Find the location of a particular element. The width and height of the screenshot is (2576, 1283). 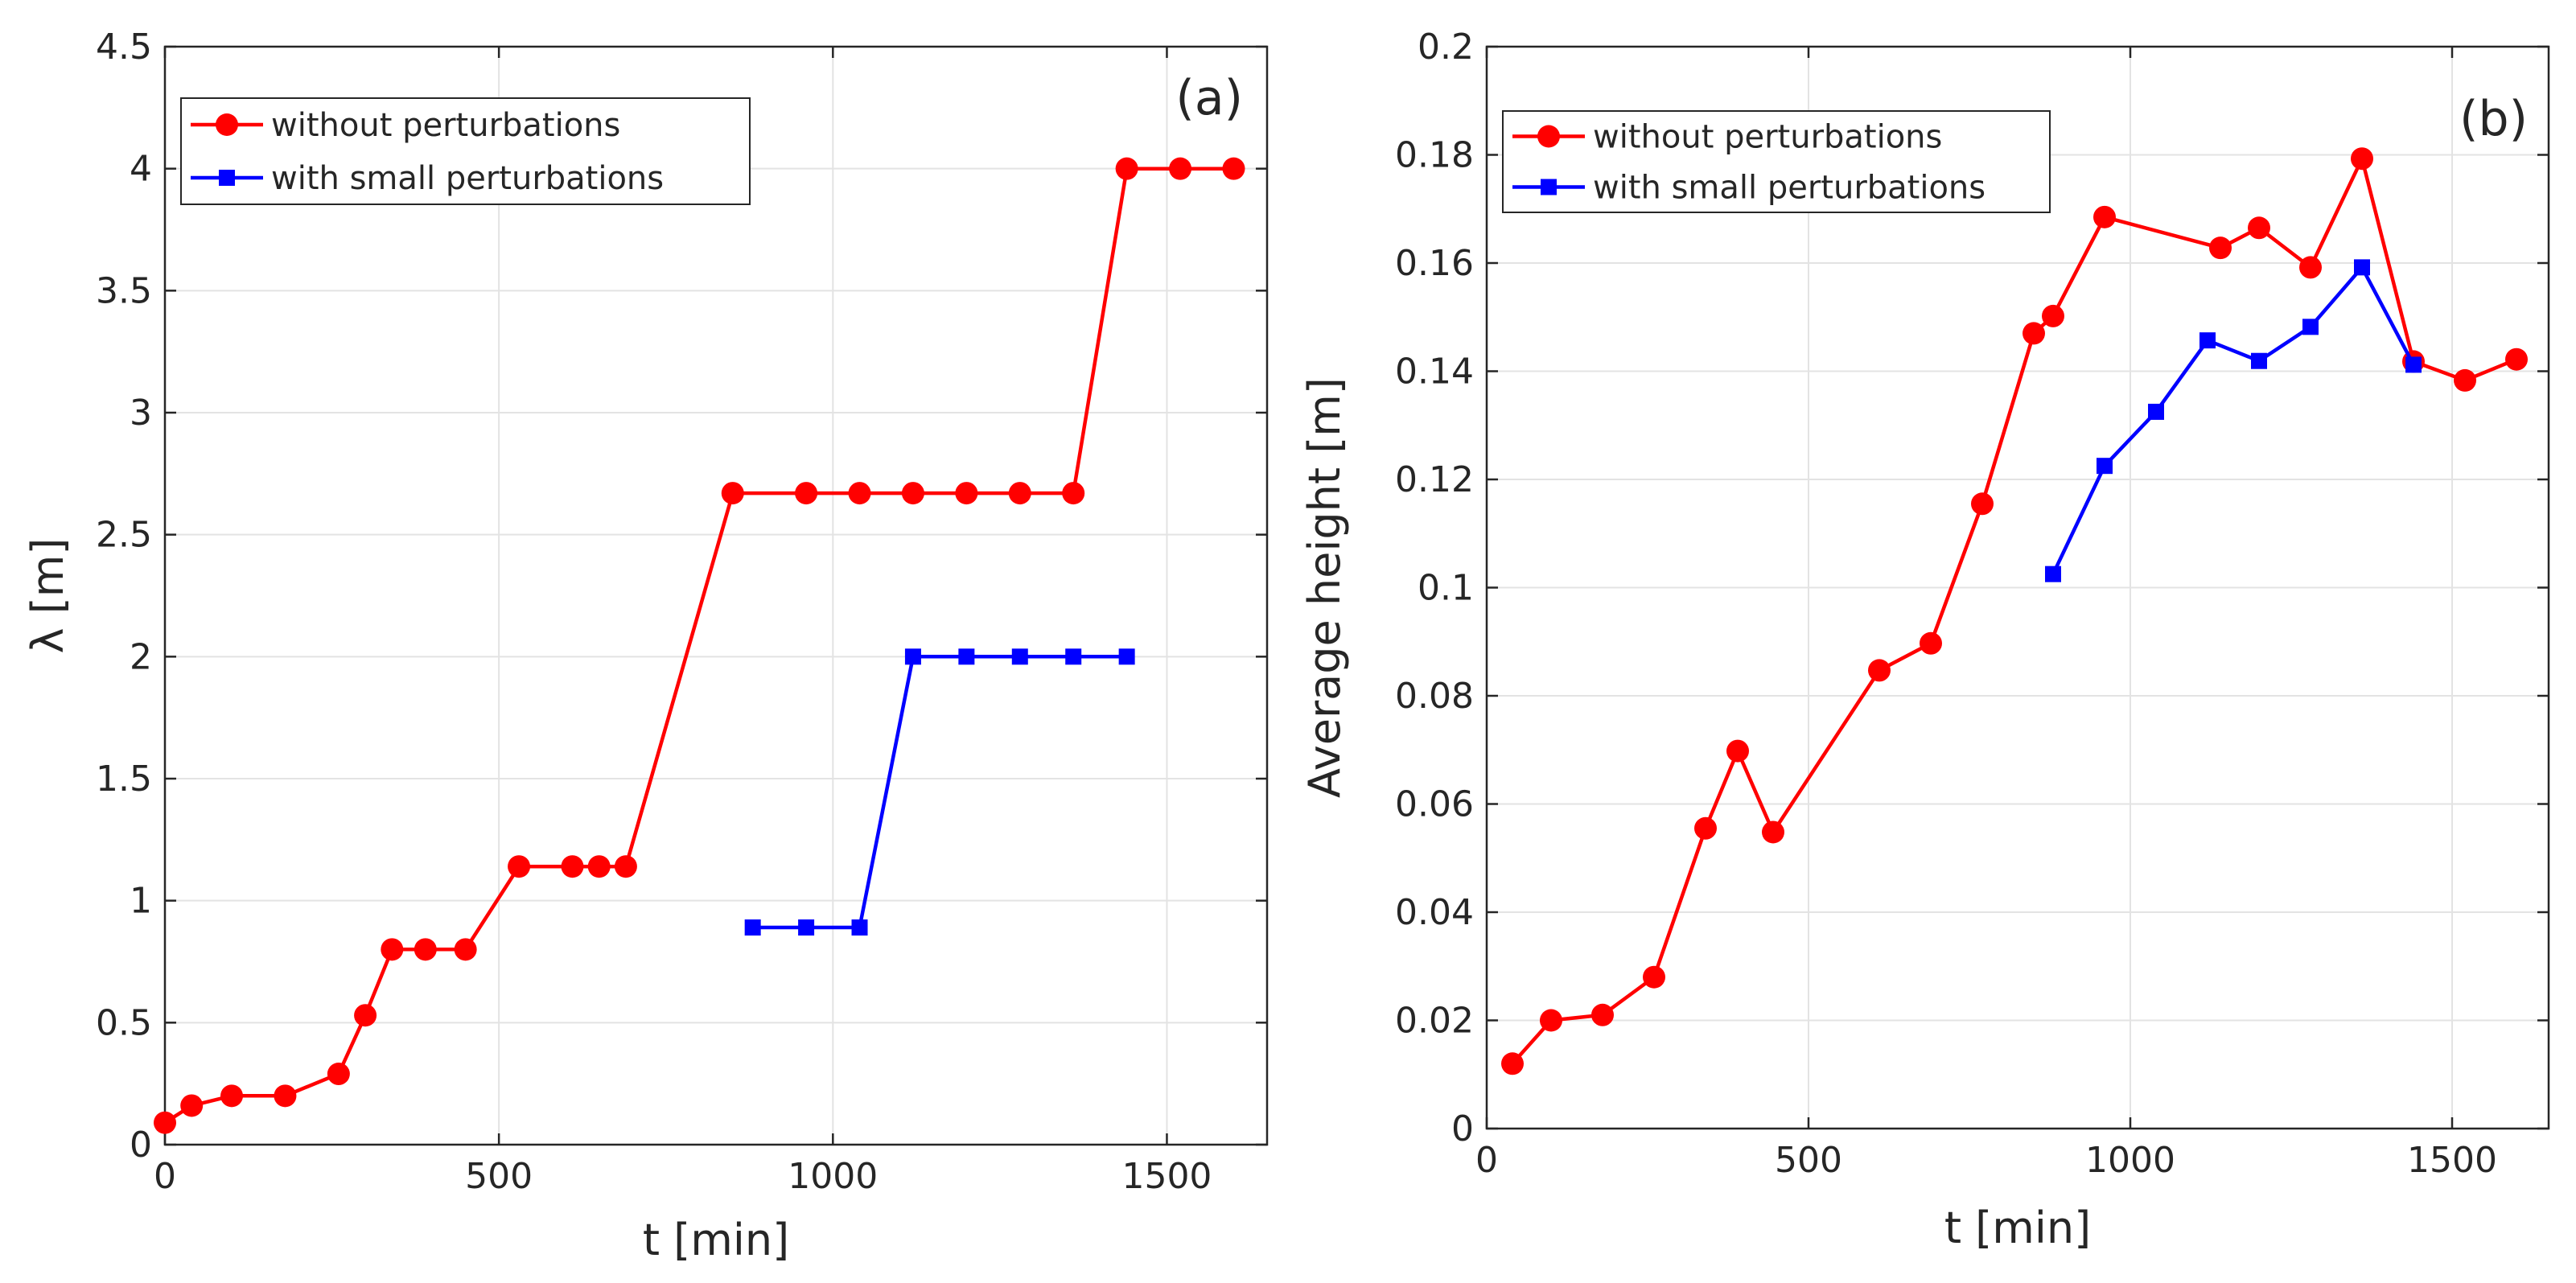

y-tick-label: 0.12 is located at coordinates (1434, 479).